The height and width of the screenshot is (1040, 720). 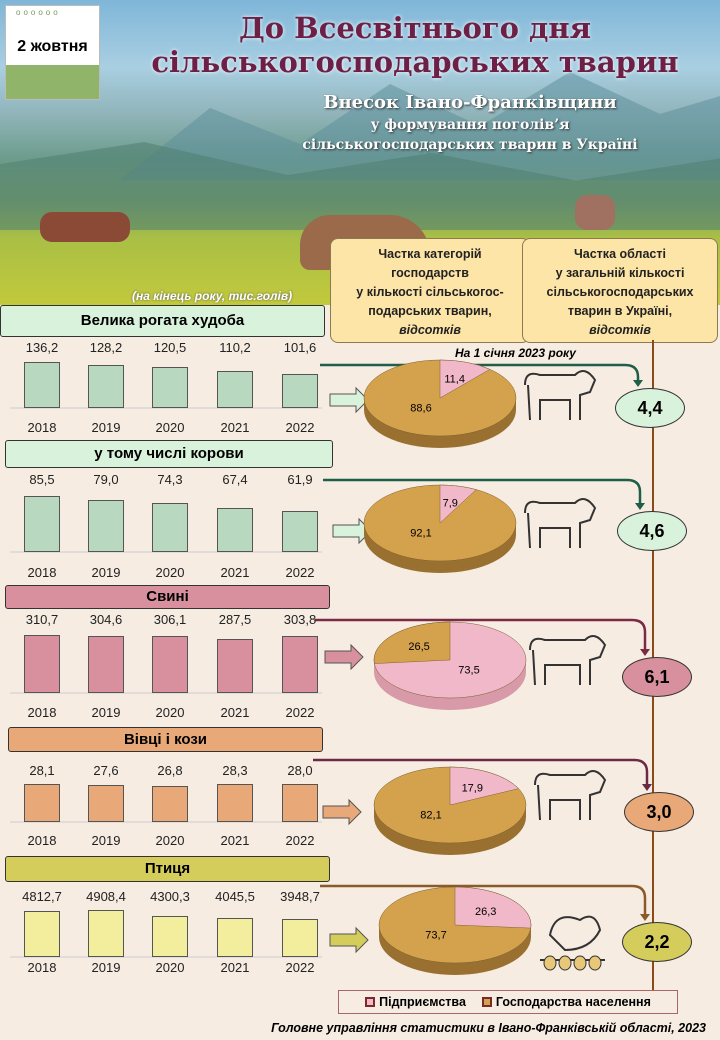 I want to click on cattle-icon, so click(x=560, y=395).